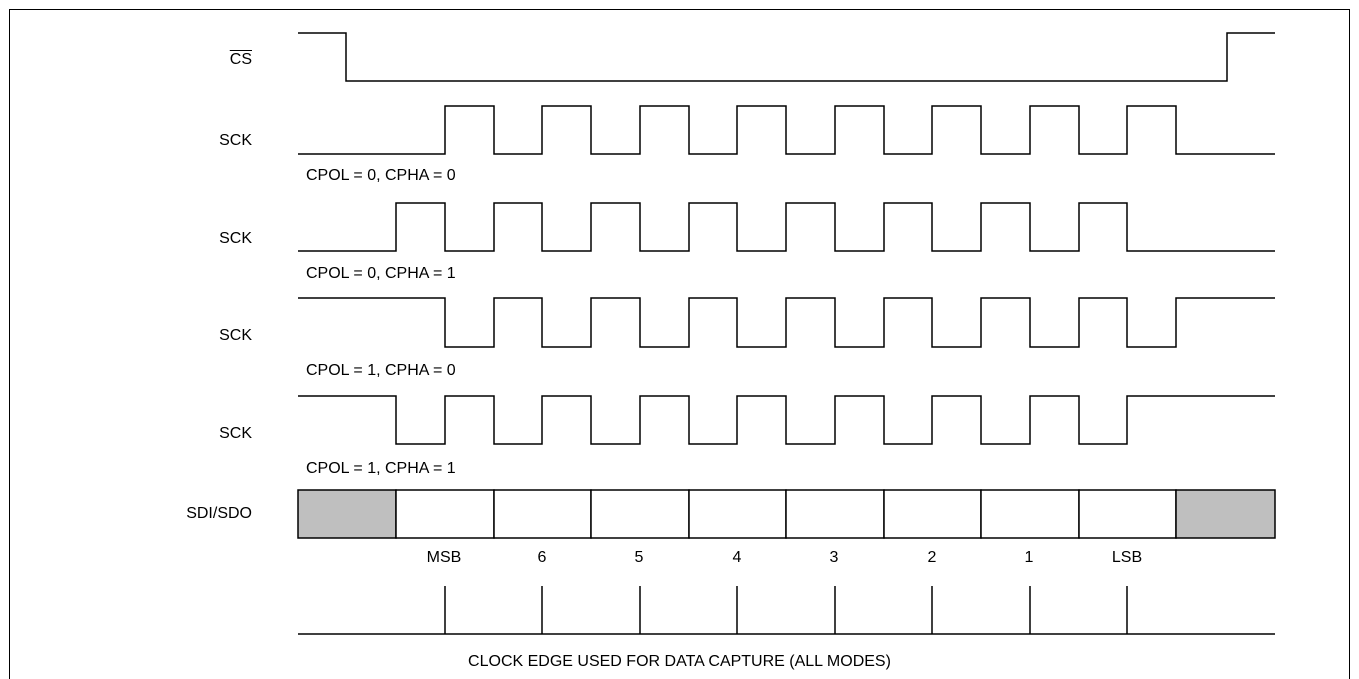 The width and height of the screenshot is (1359, 679). What do you see at coordinates (444, 557) in the screenshot?
I see `bit-label-msb: MSB` at bounding box center [444, 557].